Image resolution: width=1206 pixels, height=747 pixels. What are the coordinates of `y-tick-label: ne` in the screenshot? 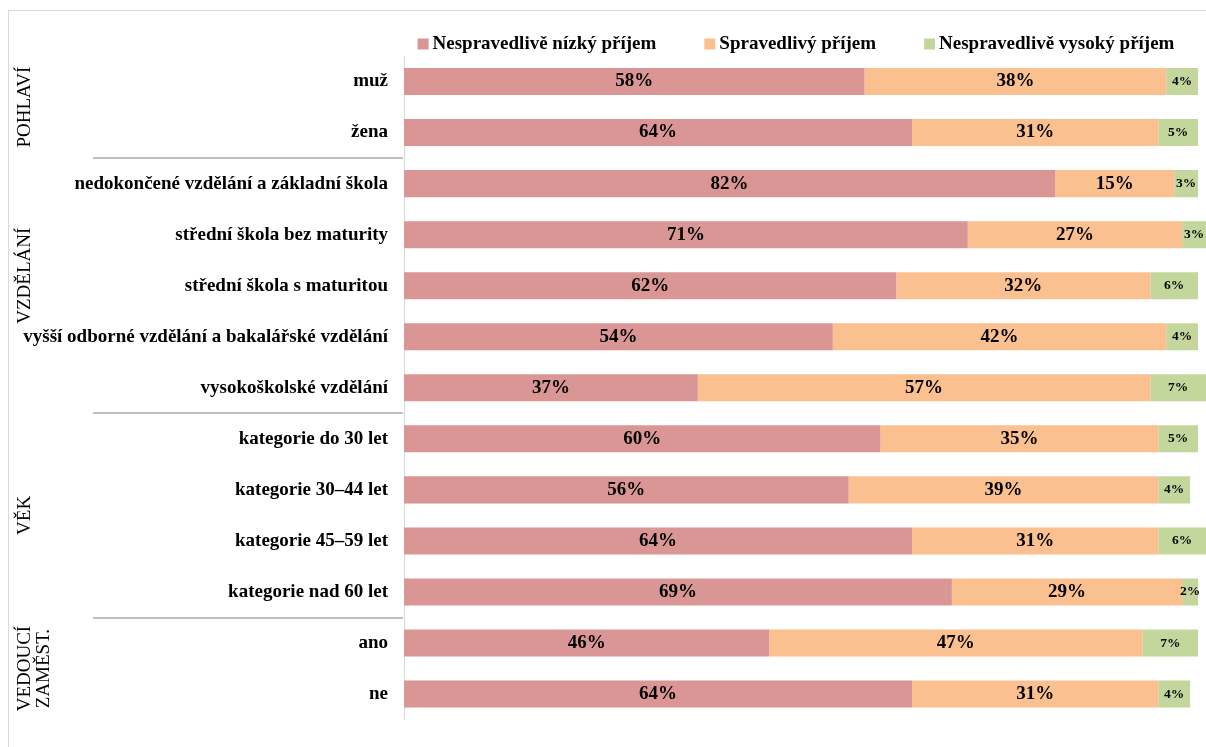 It's located at (378, 692).